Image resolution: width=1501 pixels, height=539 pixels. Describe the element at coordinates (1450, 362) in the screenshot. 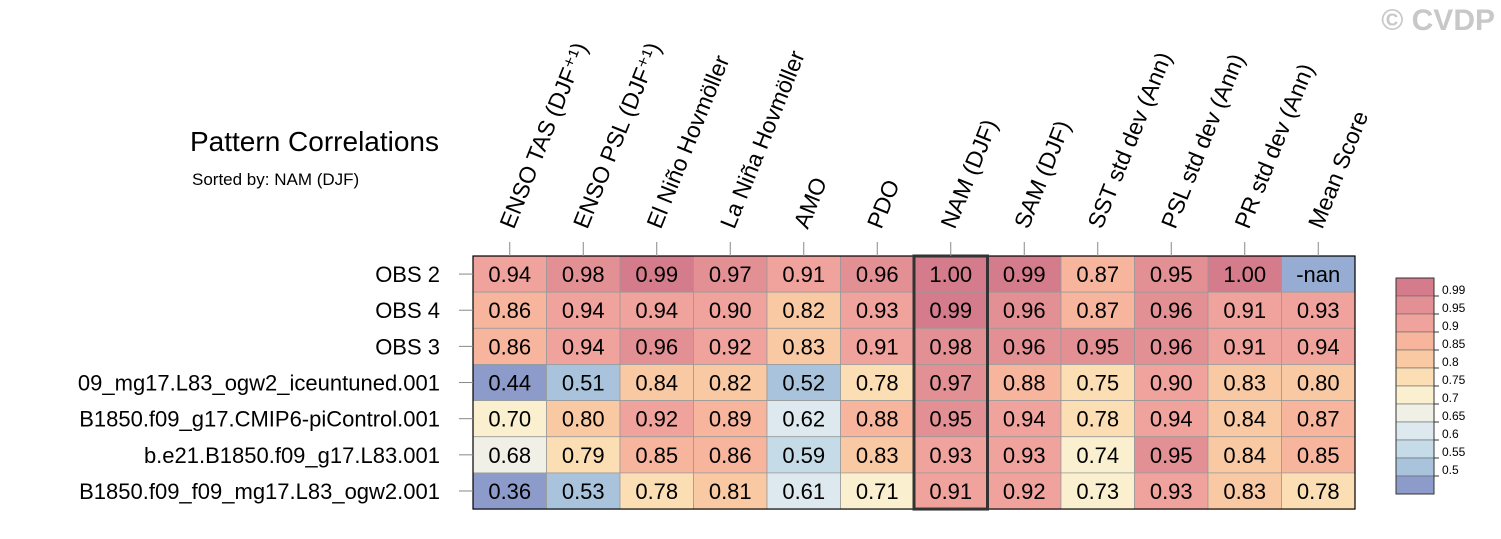

I see `colorbar-label: 0.8` at that location.